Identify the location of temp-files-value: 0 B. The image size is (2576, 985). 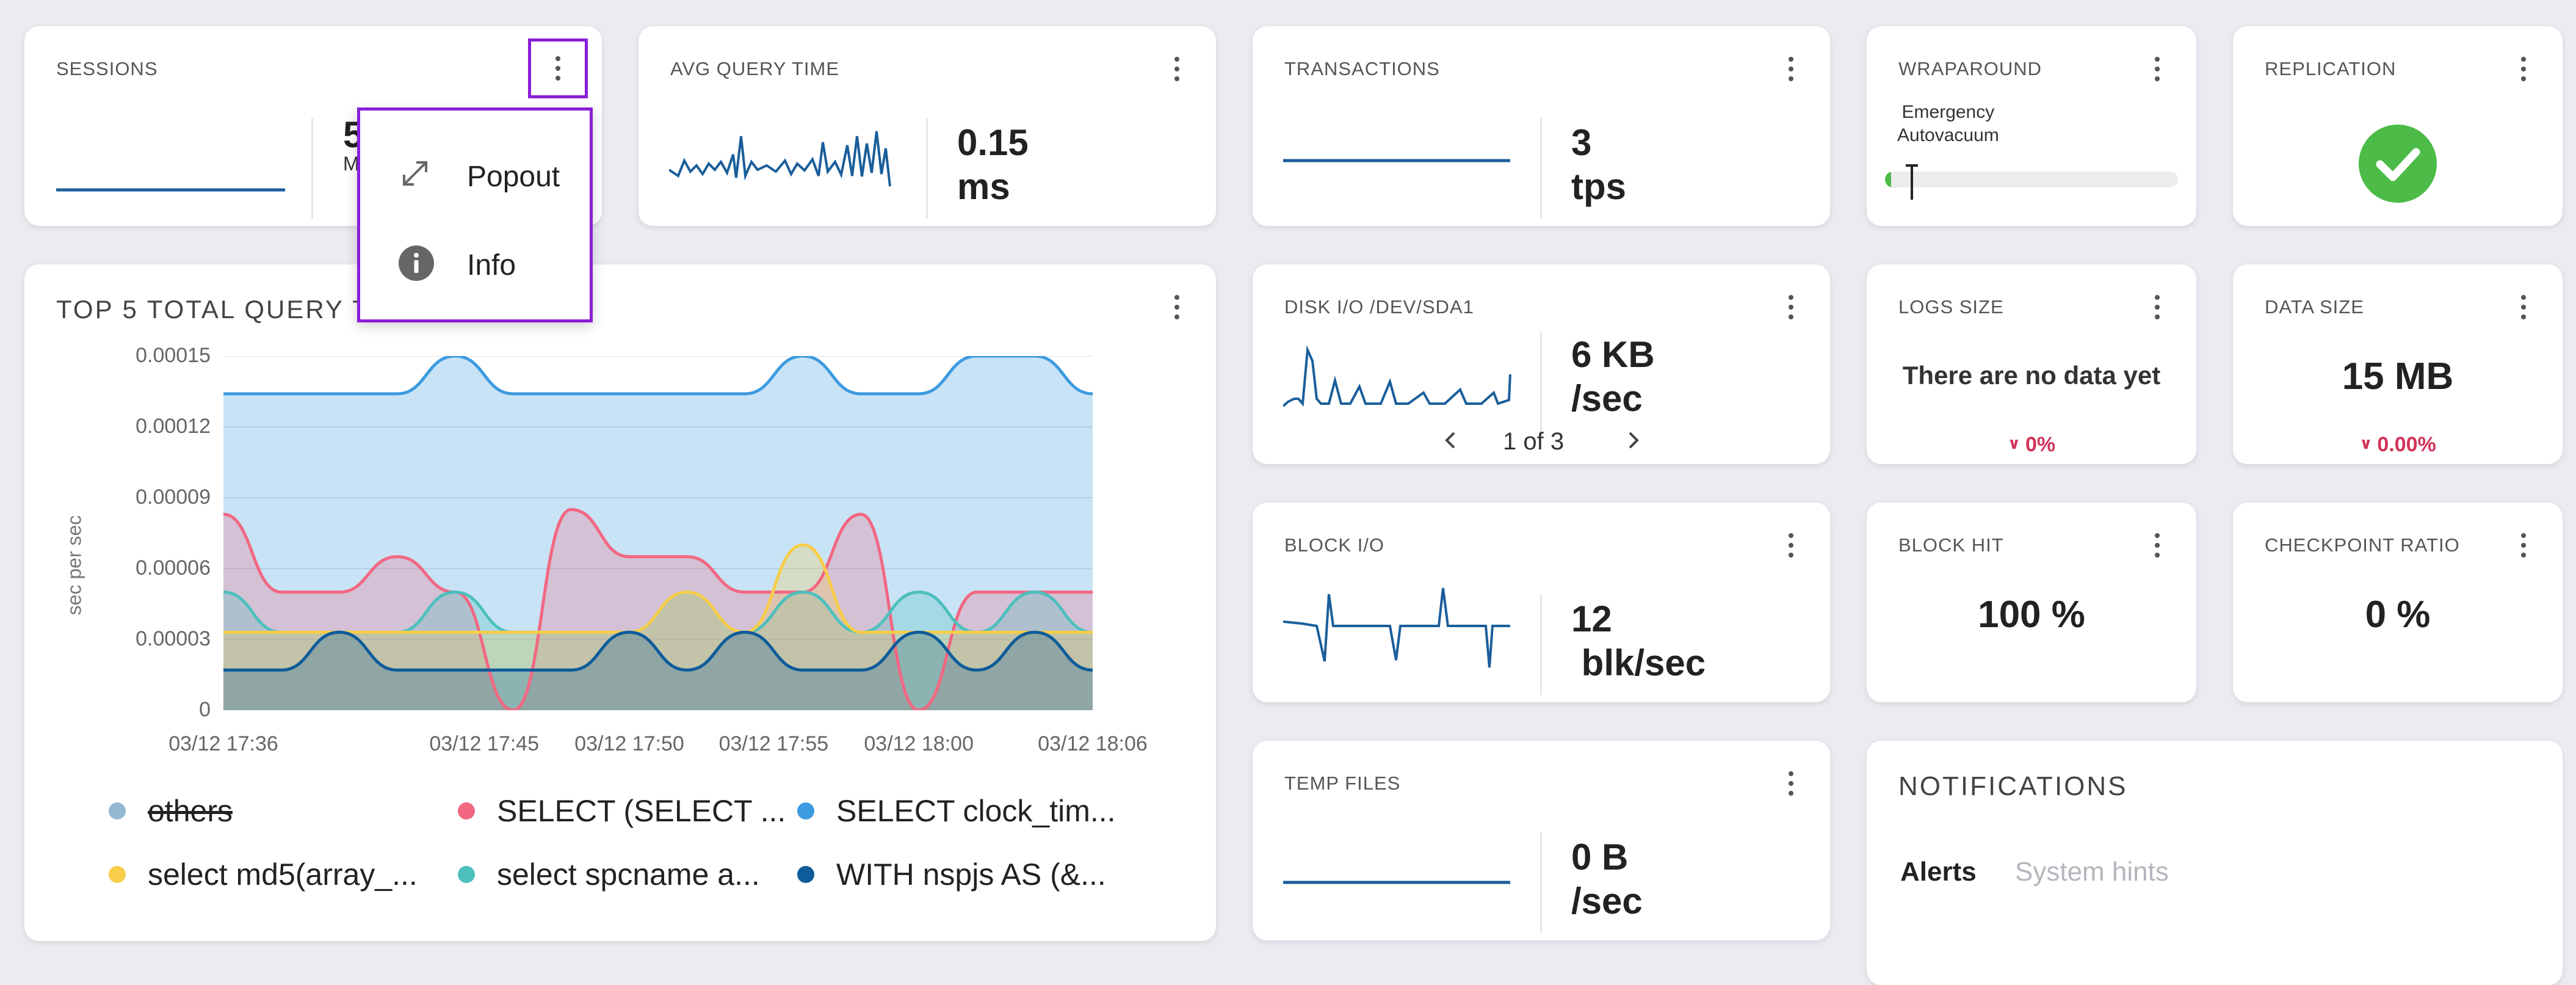
(1600, 857).